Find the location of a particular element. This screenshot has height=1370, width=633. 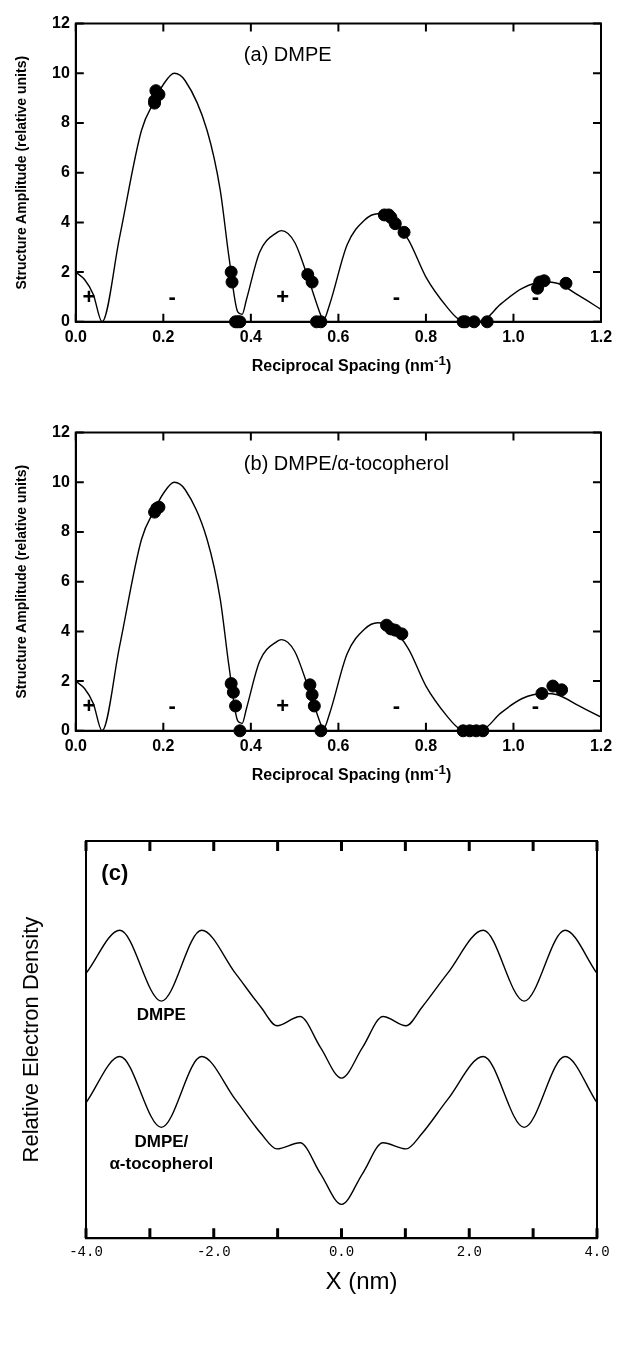

x-tick-label: 4.0 is located at coordinates (597, 1251).